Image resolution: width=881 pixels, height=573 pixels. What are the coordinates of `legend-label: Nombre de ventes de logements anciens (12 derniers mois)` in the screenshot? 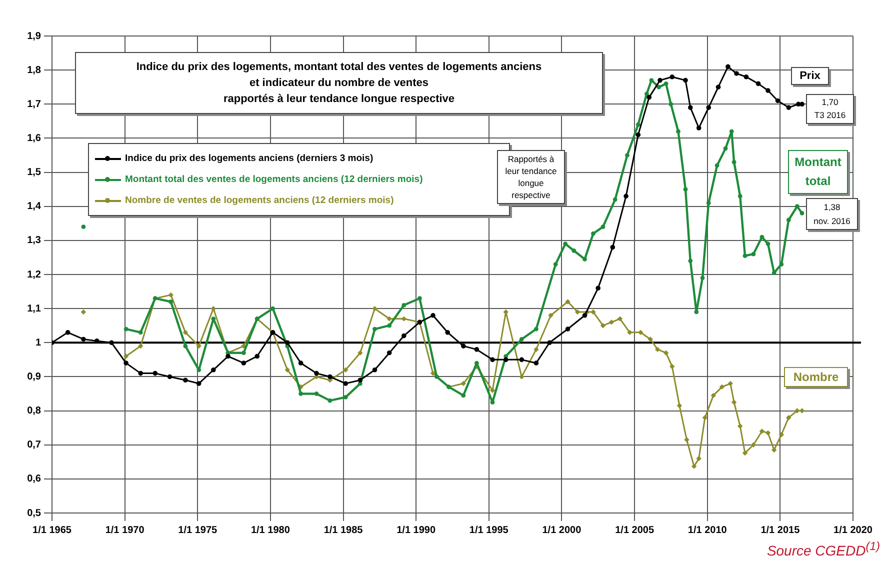 It's located at (259, 200).